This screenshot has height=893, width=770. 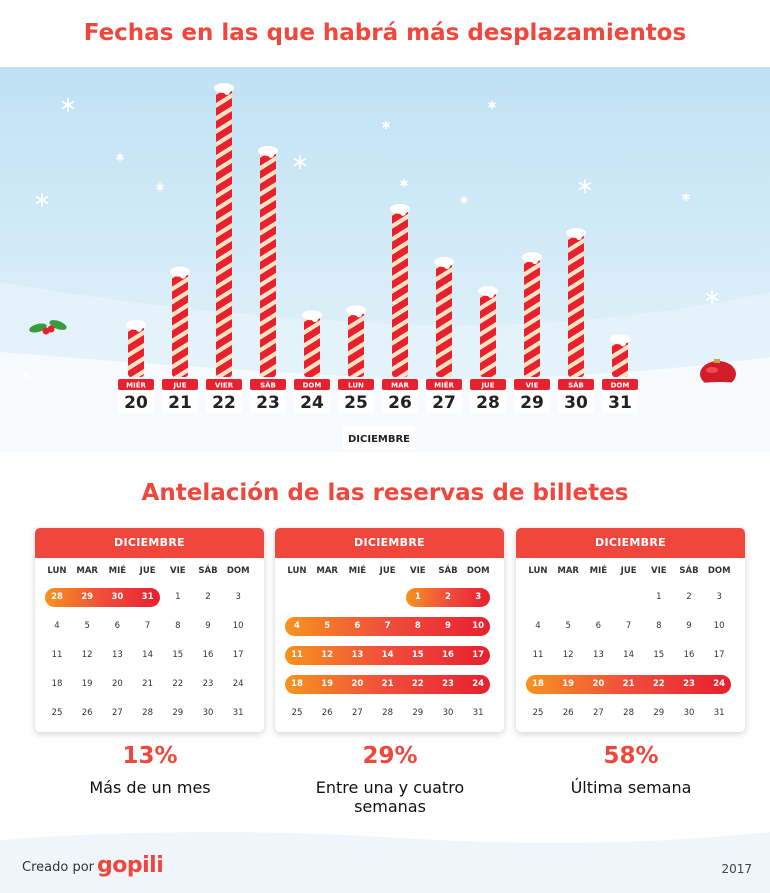 I want to click on calendar-day: 13, so click(x=598, y=655).